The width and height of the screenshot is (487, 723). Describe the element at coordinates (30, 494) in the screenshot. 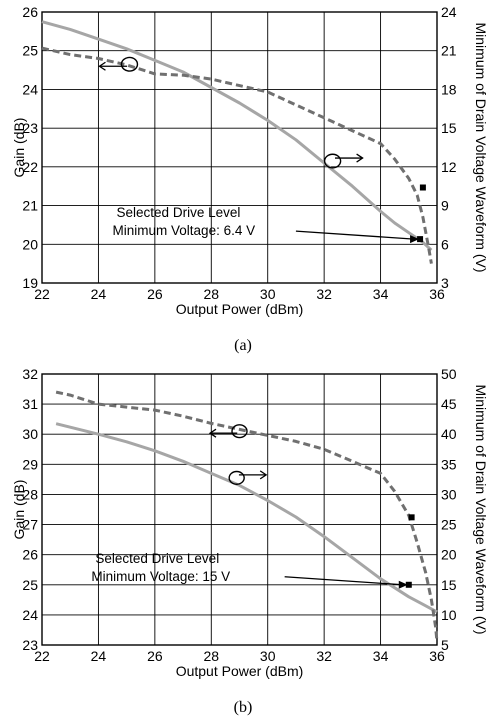

I see `y-tick-label: 28` at that location.